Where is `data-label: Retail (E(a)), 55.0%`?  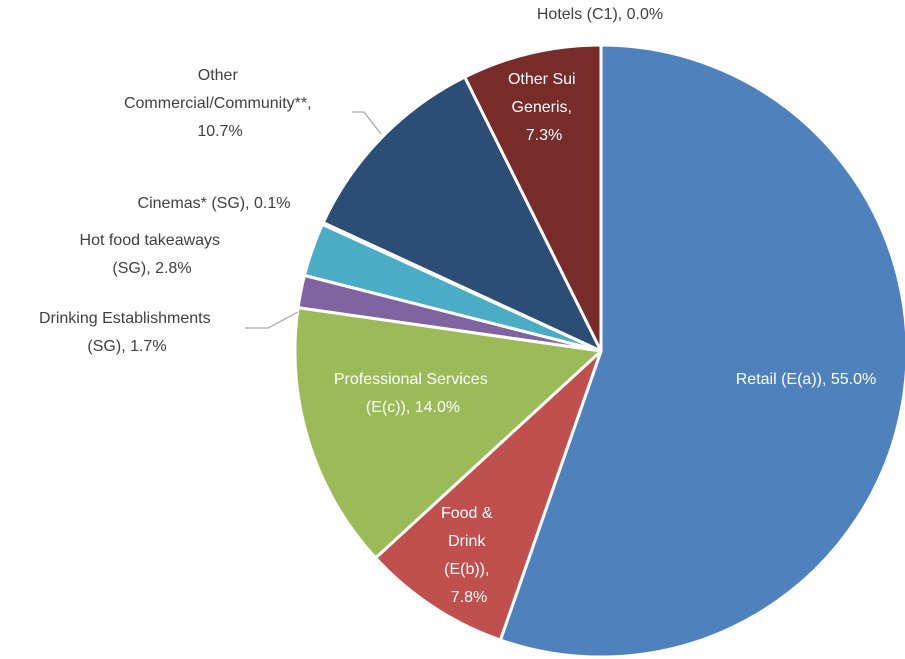
data-label: Retail (E(a)), 55.0% is located at coordinates (806, 379).